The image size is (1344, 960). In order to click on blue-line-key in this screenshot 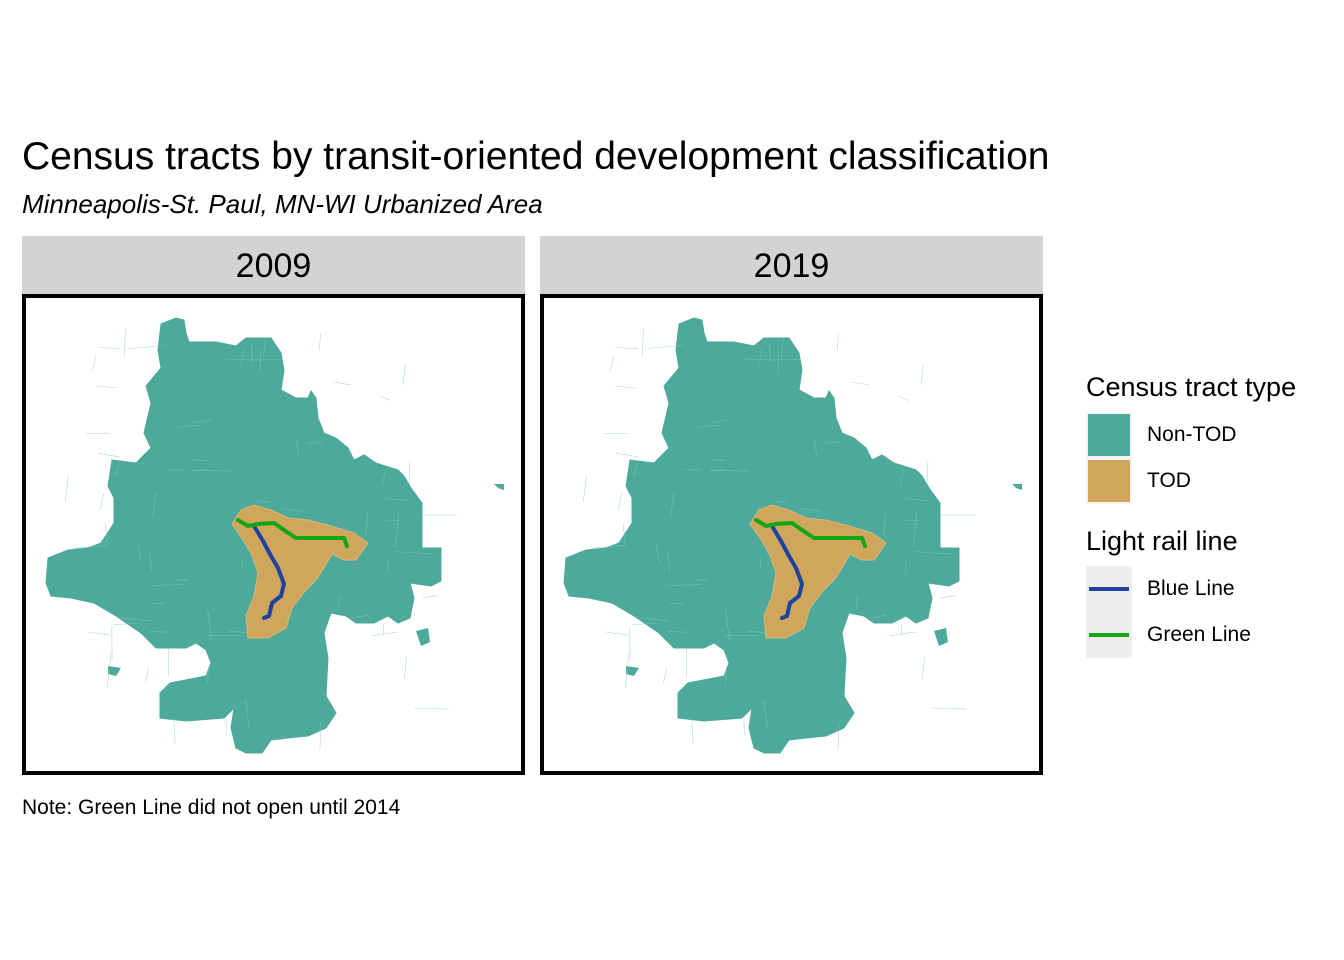, I will do `click(1109, 589)`.